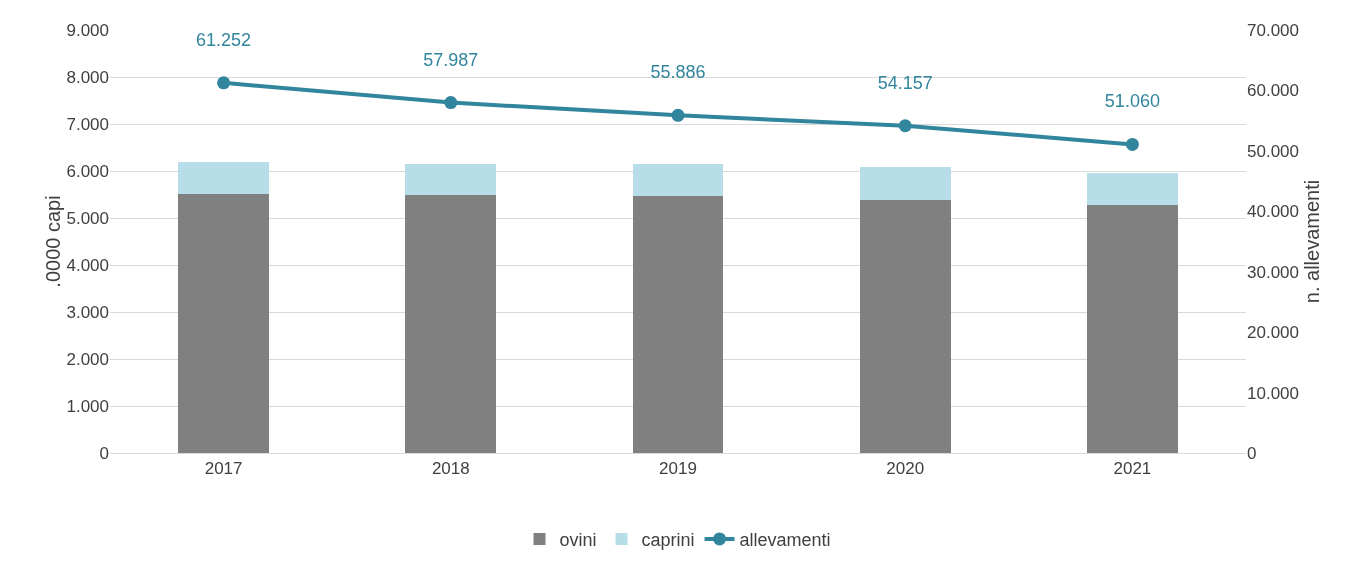 The height and width of the screenshot is (570, 1356). I want to click on x-tick-label: 2020, so click(905, 469).